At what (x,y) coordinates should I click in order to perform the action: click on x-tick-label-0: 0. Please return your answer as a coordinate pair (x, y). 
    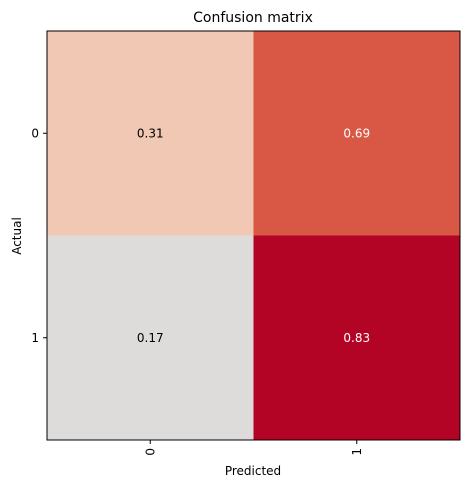
    Looking at the image, I should click on (150, 452).